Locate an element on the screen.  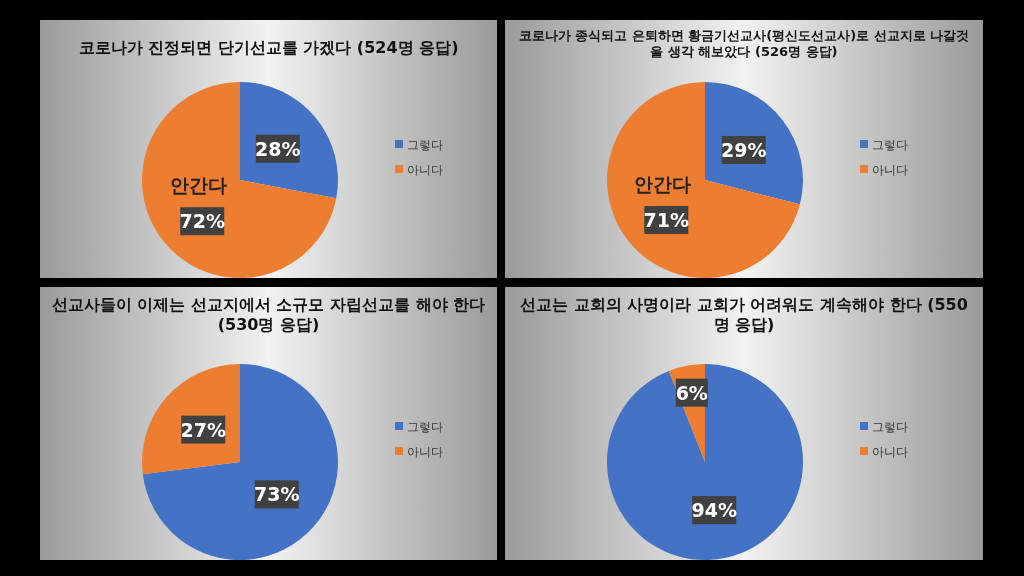
data-label: 29% is located at coordinates (743, 149).